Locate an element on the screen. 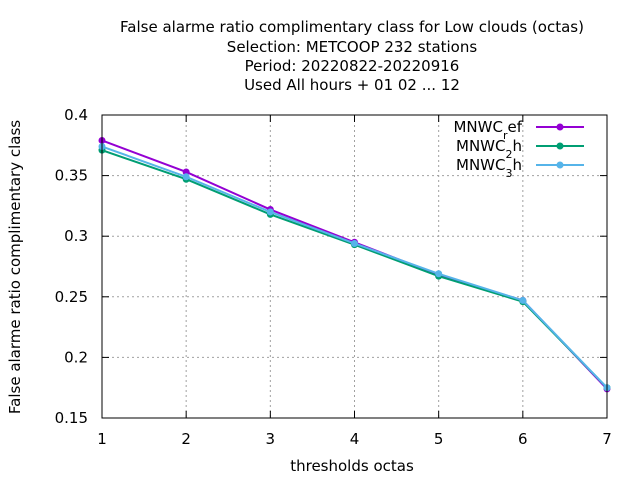 The width and height of the screenshot is (640, 480). legend-label-MNWC_ref: MNWCref is located at coordinates (487, 130).